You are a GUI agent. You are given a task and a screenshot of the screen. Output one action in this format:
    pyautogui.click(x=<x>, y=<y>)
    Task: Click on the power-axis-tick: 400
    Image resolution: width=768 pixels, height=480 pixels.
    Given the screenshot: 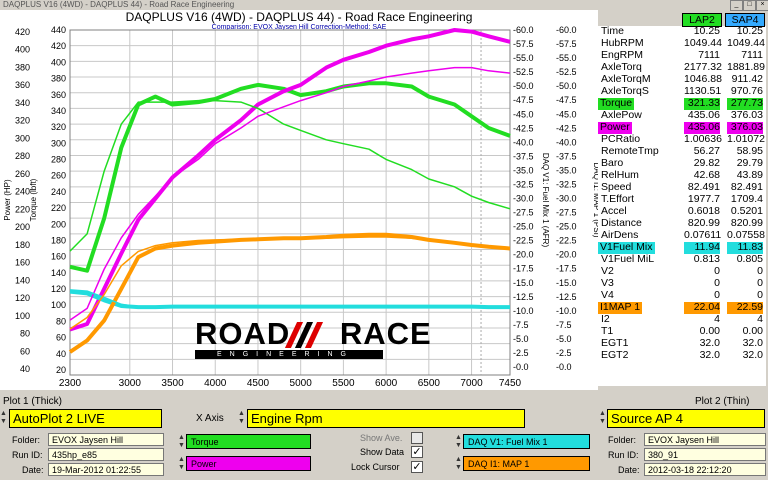 What is the action you would take?
    pyautogui.click(x=22, y=50)
    